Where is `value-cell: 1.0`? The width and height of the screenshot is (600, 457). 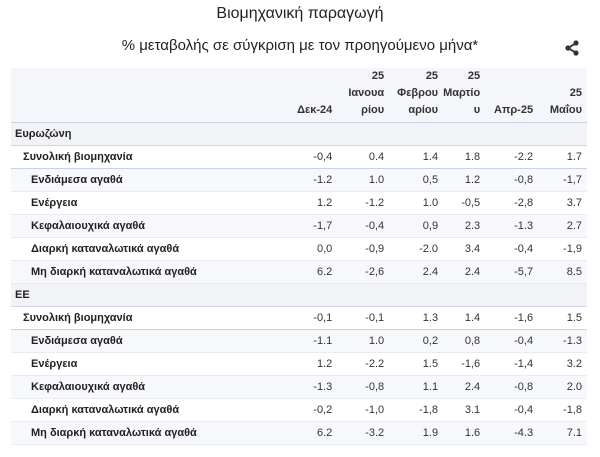
value-cell: 1.0 is located at coordinates (363, 341).